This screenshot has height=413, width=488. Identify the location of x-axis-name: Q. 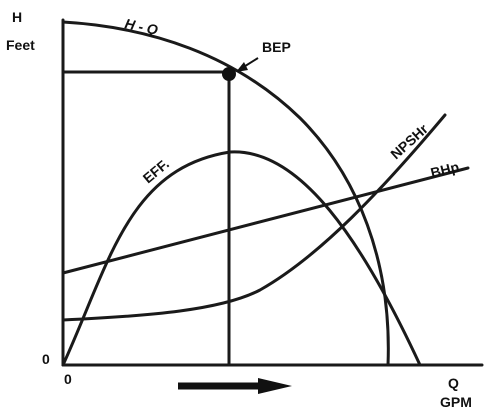
(453, 383).